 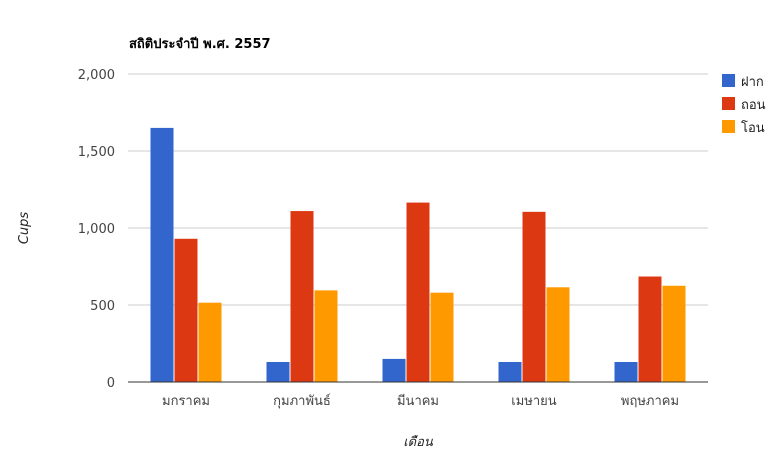 I want to click on y-tick-label: 1,500, so click(x=96, y=152).